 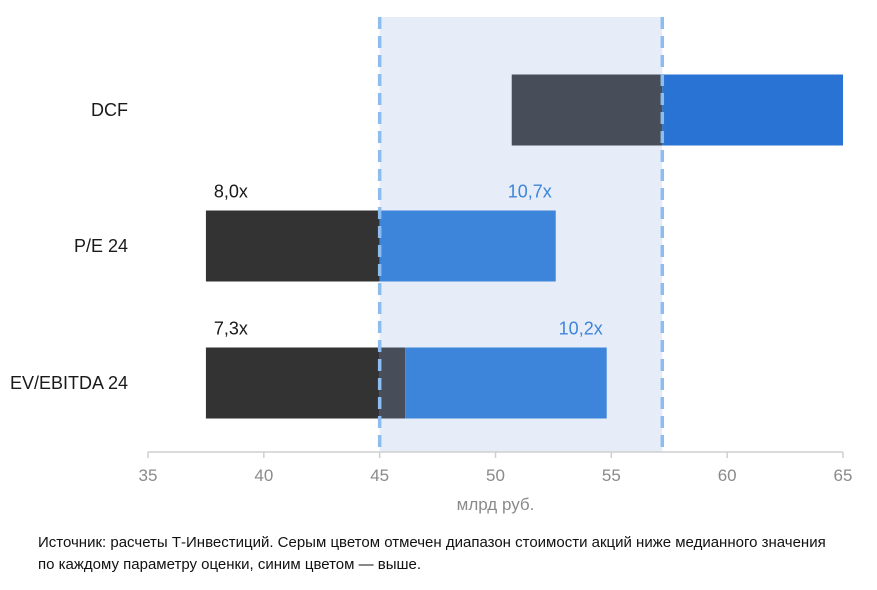 I want to click on low-multiple-label-p-e-24: 8,0x, so click(x=231, y=192).